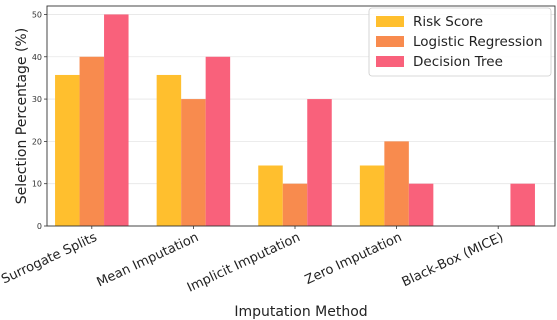 The width and height of the screenshot is (557, 320). What do you see at coordinates (39, 226) in the screenshot?
I see `y-tick-label: 0` at bounding box center [39, 226].